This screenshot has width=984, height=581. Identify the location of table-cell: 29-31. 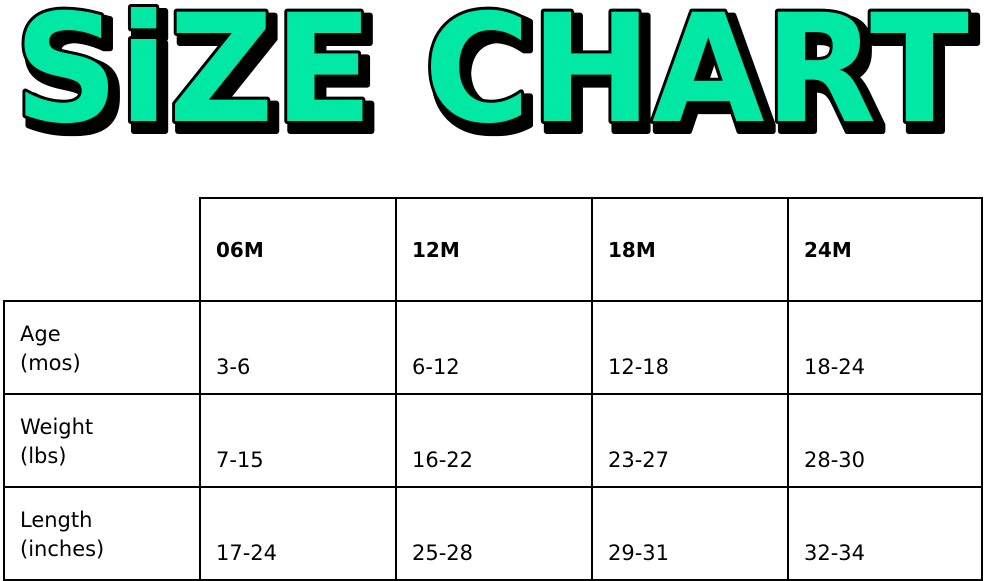
(690, 533).